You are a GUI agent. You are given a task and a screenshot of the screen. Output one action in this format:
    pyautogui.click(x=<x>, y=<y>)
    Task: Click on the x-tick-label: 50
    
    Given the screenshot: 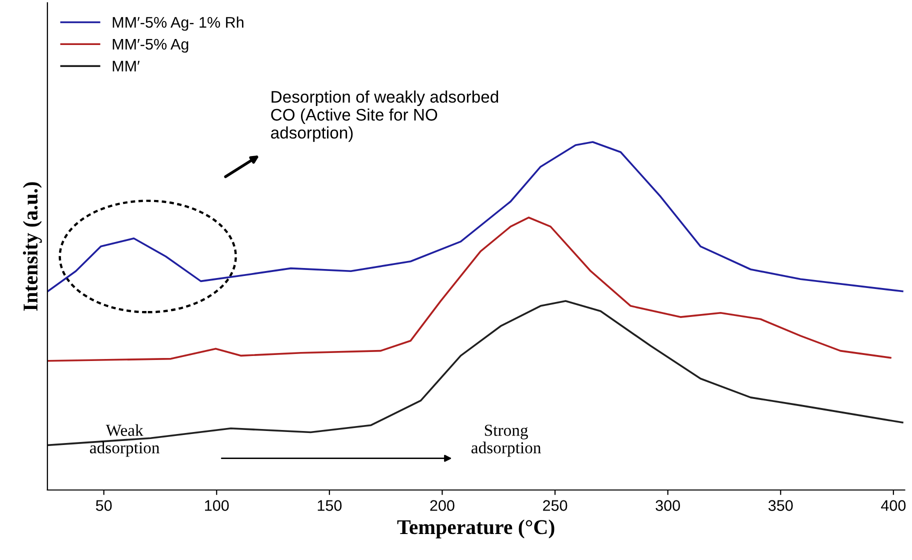 What is the action you would take?
    pyautogui.click(x=104, y=505)
    